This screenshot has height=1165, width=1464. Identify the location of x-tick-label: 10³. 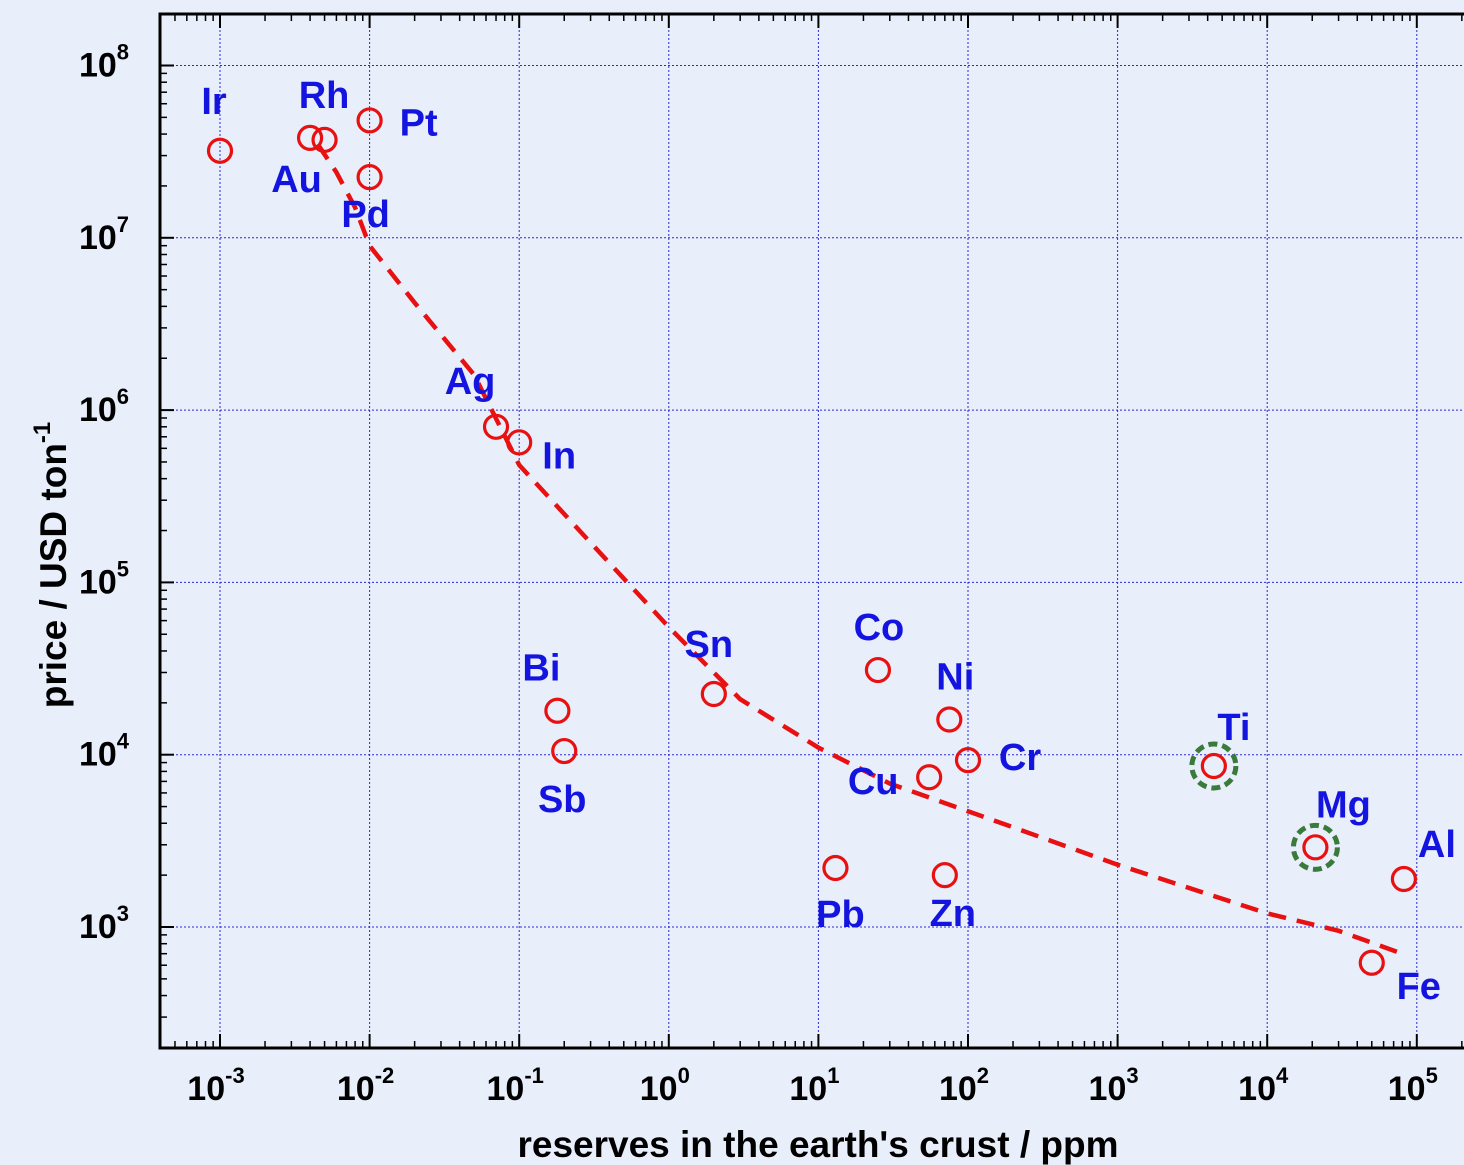
(1114, 1085).